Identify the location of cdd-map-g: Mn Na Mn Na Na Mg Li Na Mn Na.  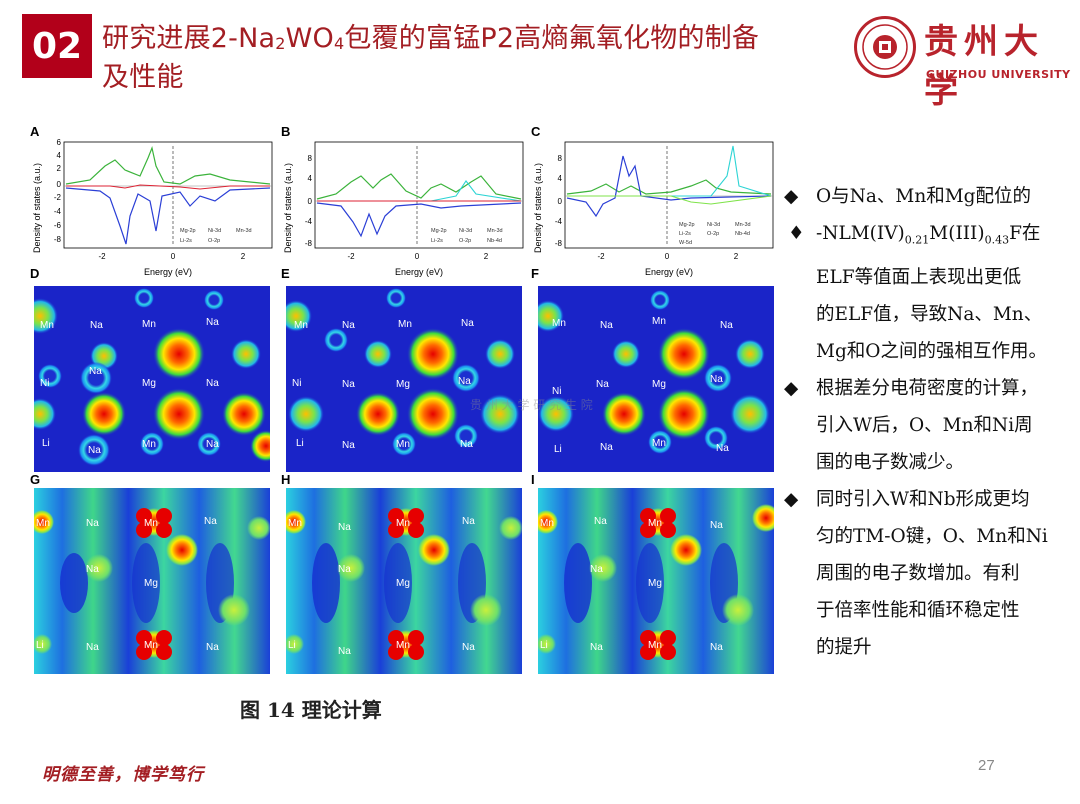
(152, 581).